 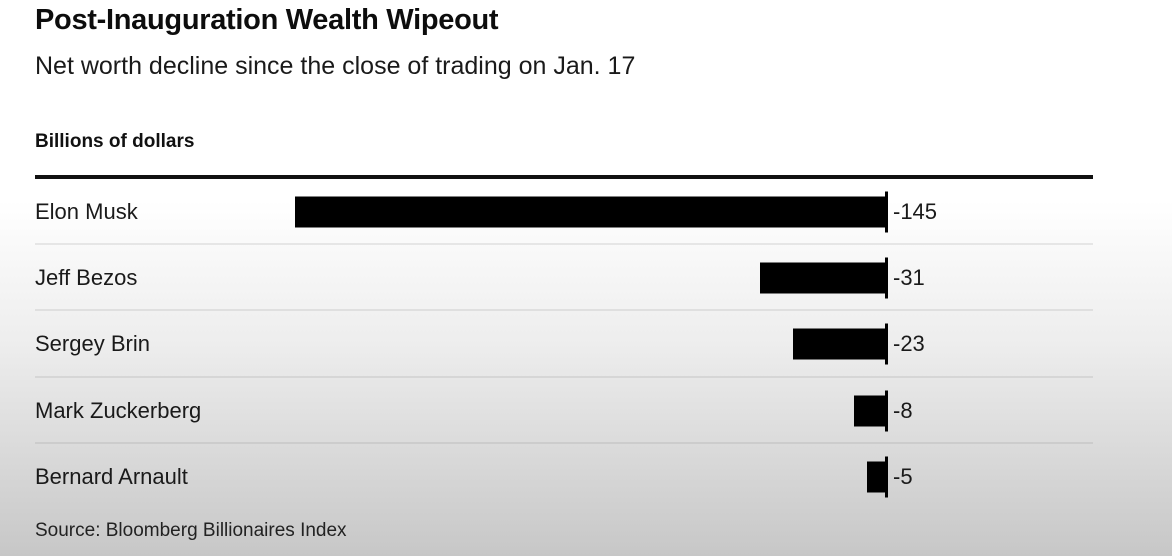 I want to click on category-label: Elon Musk, so click(x=86, y=211).